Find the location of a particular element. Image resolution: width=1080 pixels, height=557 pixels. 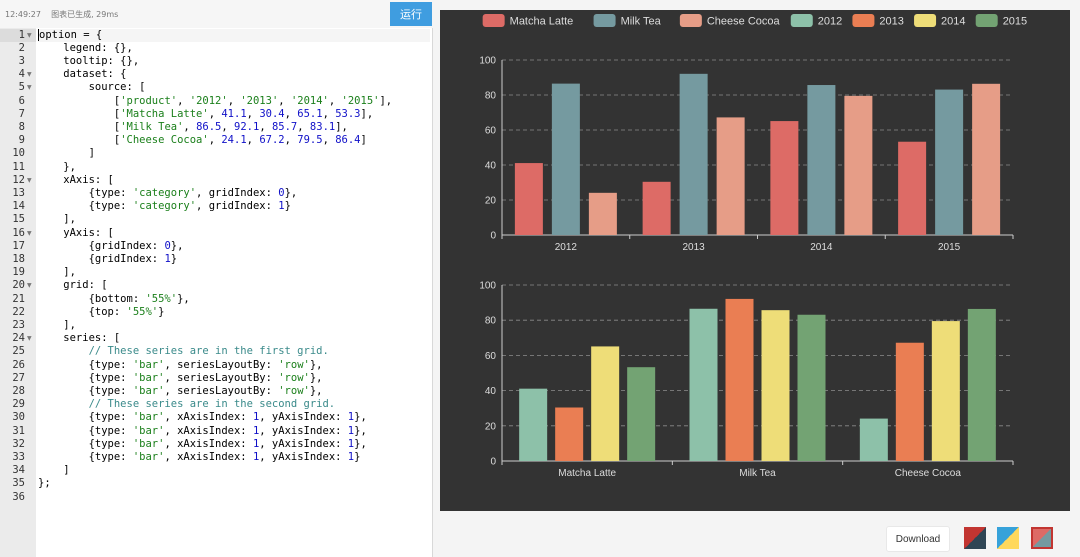

code-line: ['Milk Tea', 86.5, 92.1, 85.7, 83.1], is located at coordinates (193, 127).